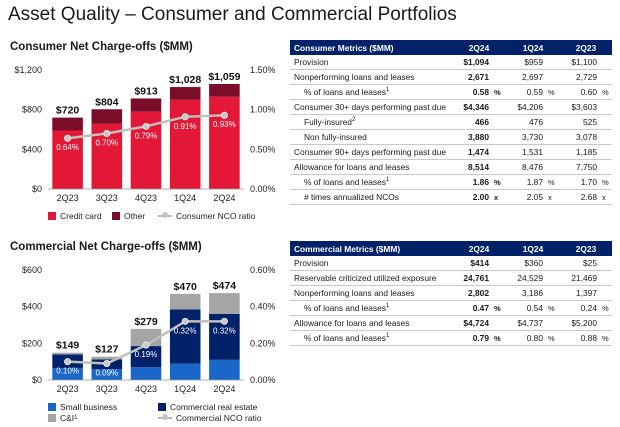 This screenshot has width=620, height=427. I want to click on row-label: % of loans and leases1, so click(371, 338).